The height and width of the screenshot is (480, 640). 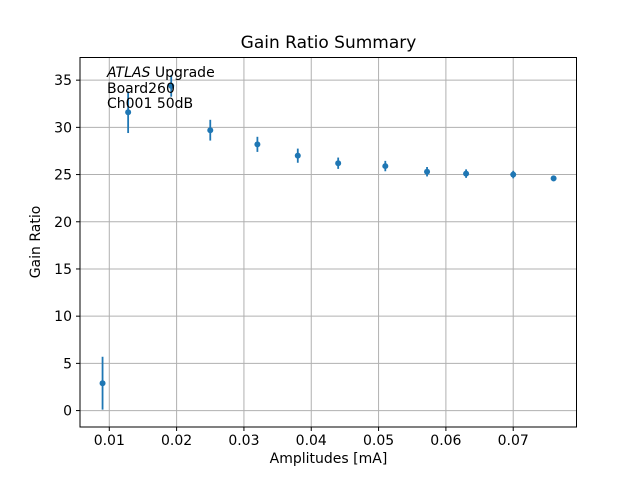 What do you see at coordinates (67, 364) in the screenshot?
I see `y-tick-label: 5` at bounding box center [67, 364].